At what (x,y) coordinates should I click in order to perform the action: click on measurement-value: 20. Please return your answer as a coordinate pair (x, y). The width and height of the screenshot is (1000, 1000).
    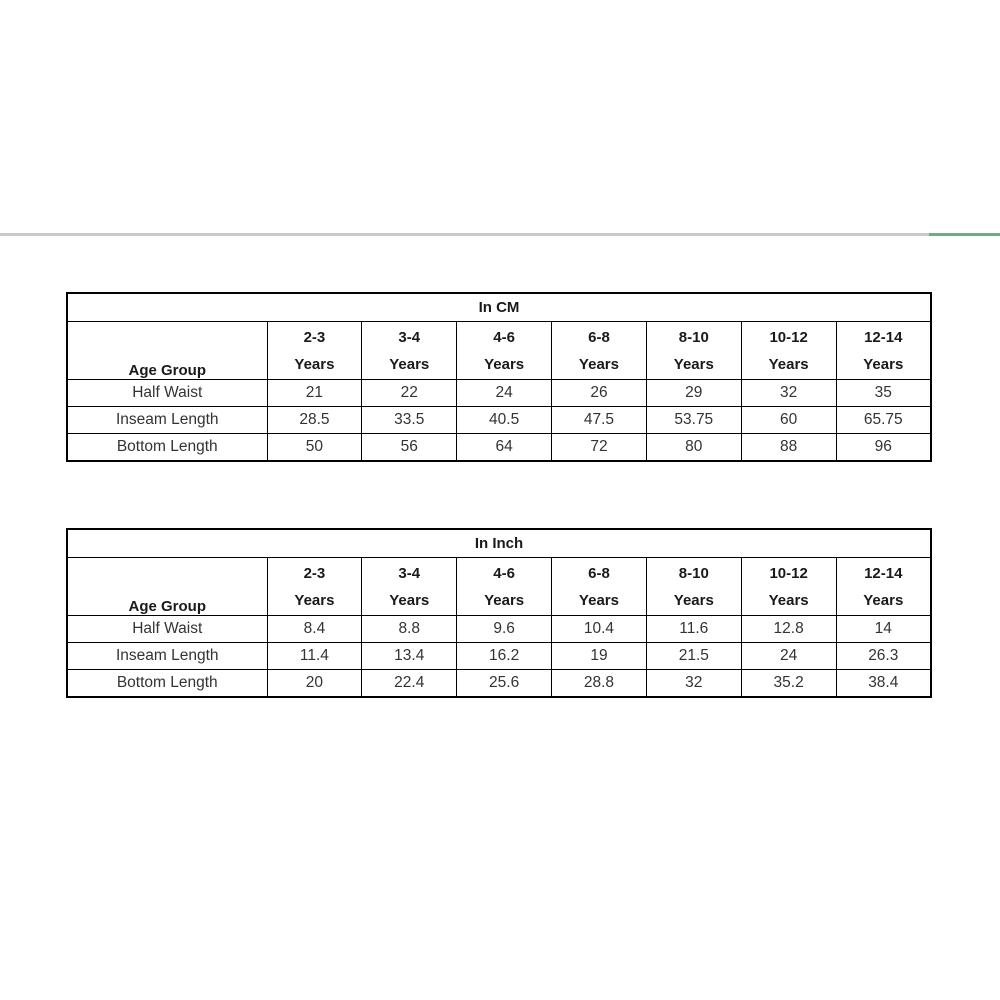
    Looking at the image, I should click on (314, 683).